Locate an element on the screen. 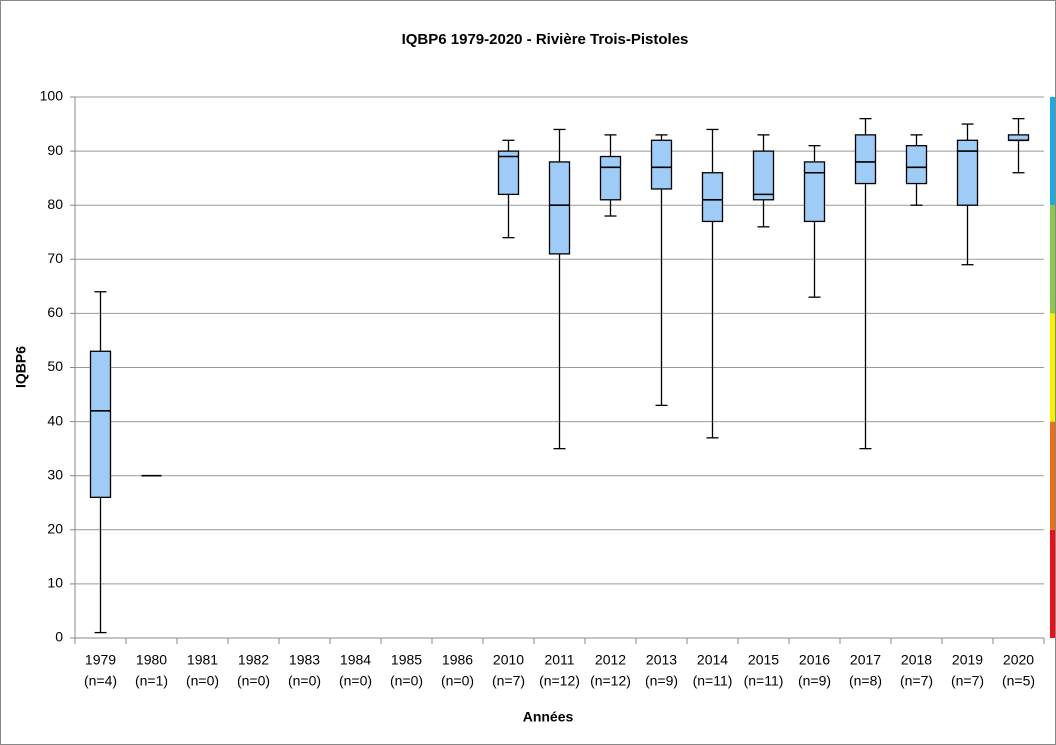 The width and height of the screenshot is (1056, 745). x-tick-label: 1983 is located at coordinates (304, 660).